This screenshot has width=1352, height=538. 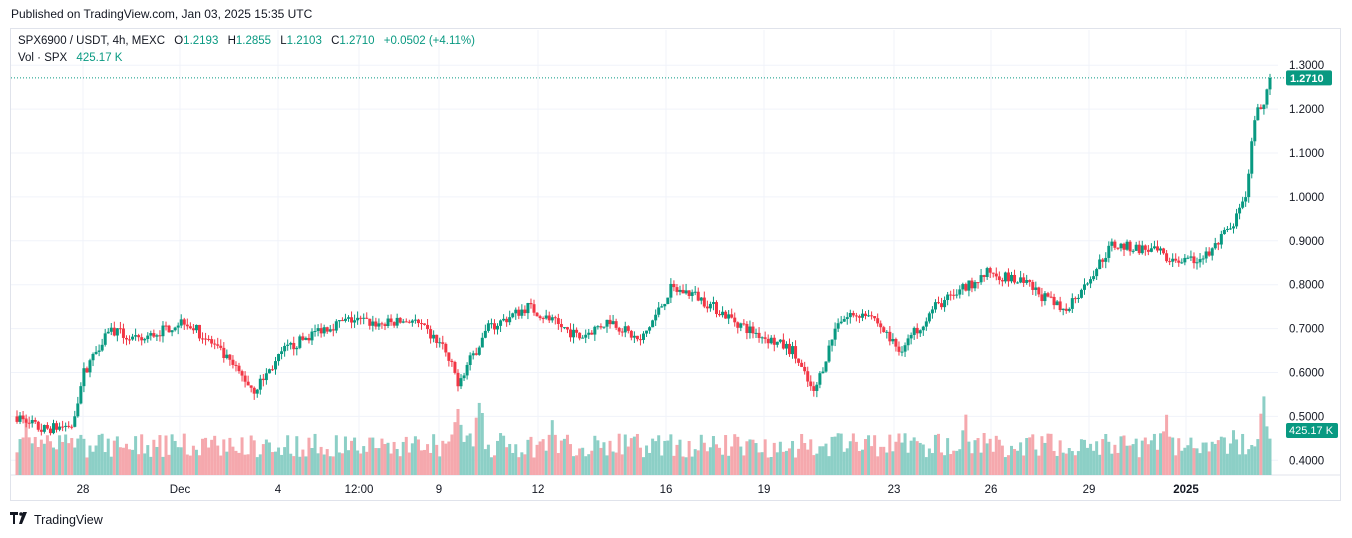 I want to click on time-tick-label: 28, so click(x=83, y=490).